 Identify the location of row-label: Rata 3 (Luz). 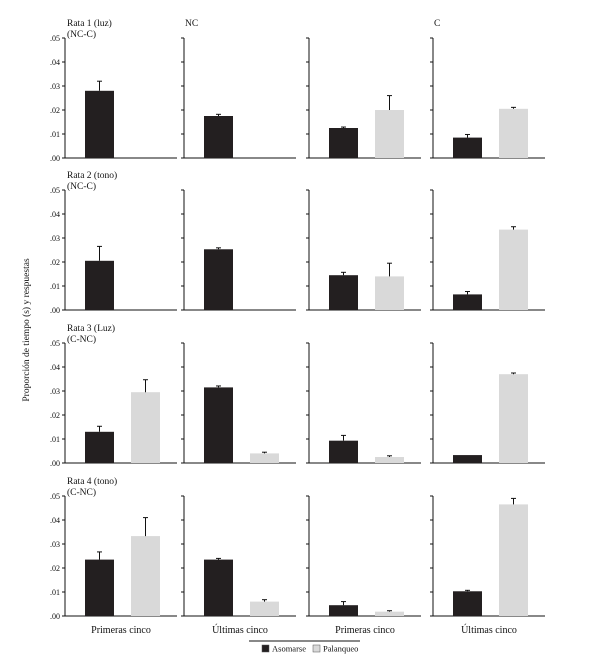
(91, 328).